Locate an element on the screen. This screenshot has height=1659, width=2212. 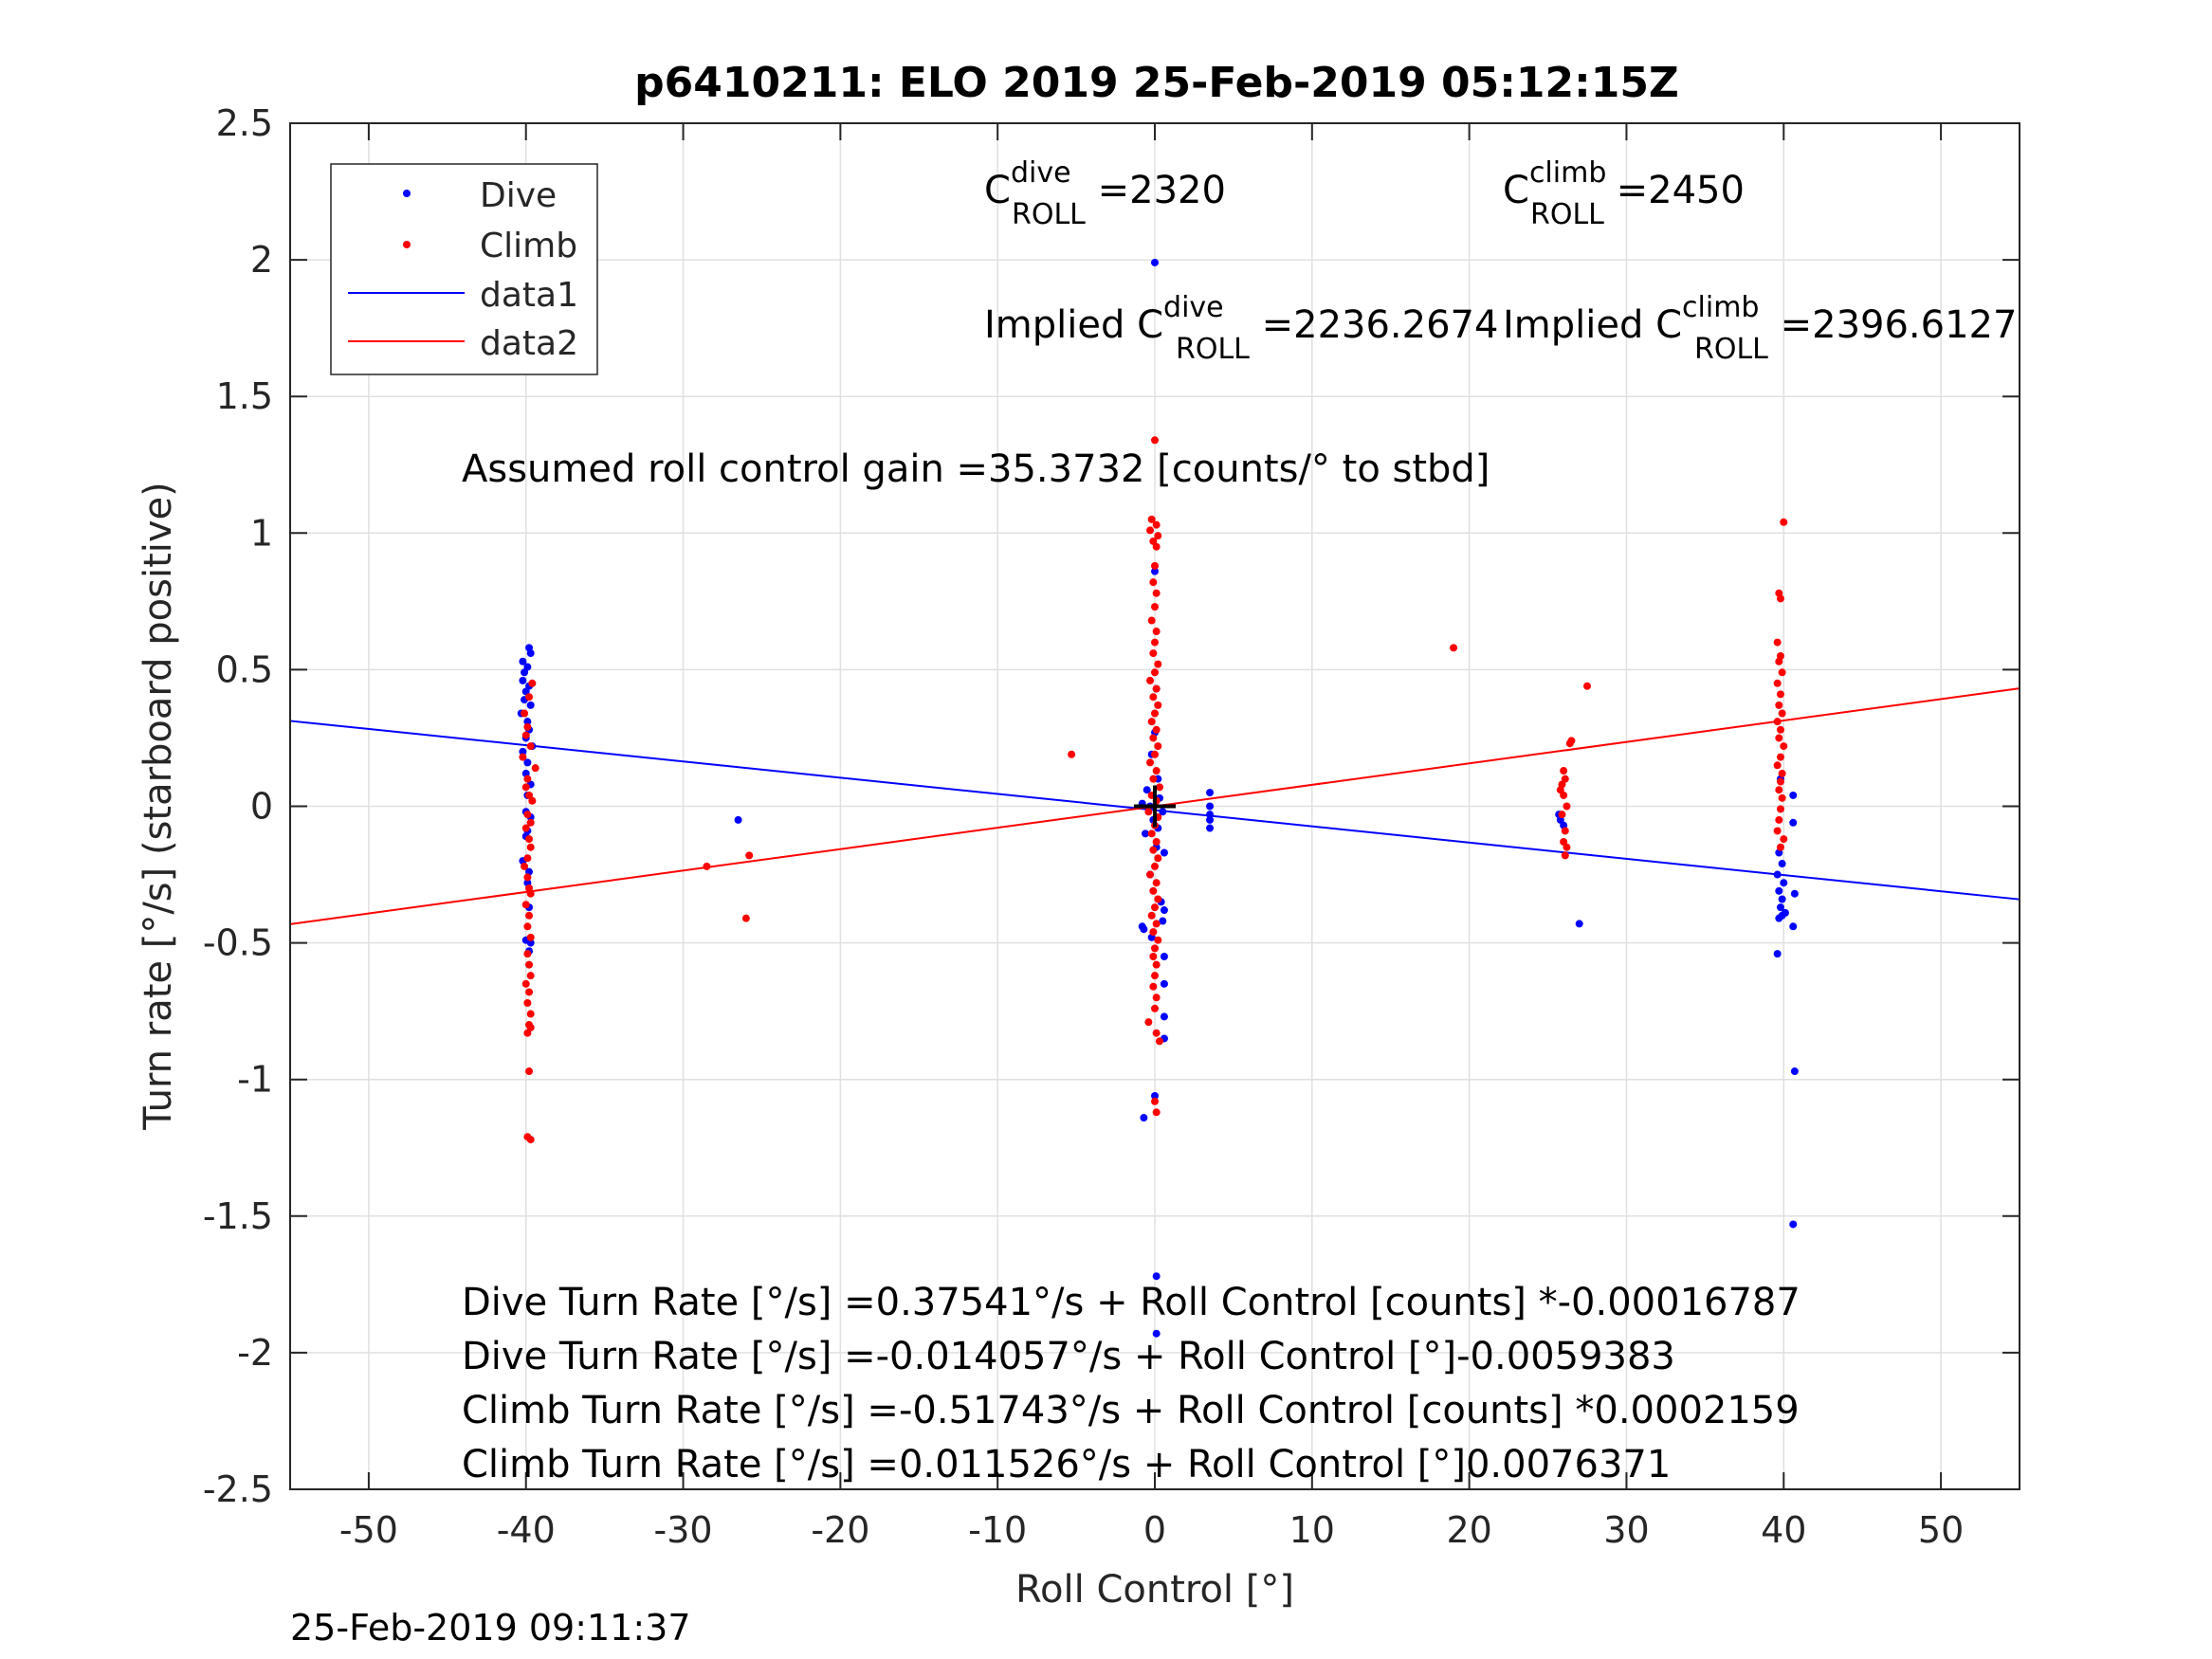
implied-c-climb-sub: ROLL is located at coordinates (1731, 349).